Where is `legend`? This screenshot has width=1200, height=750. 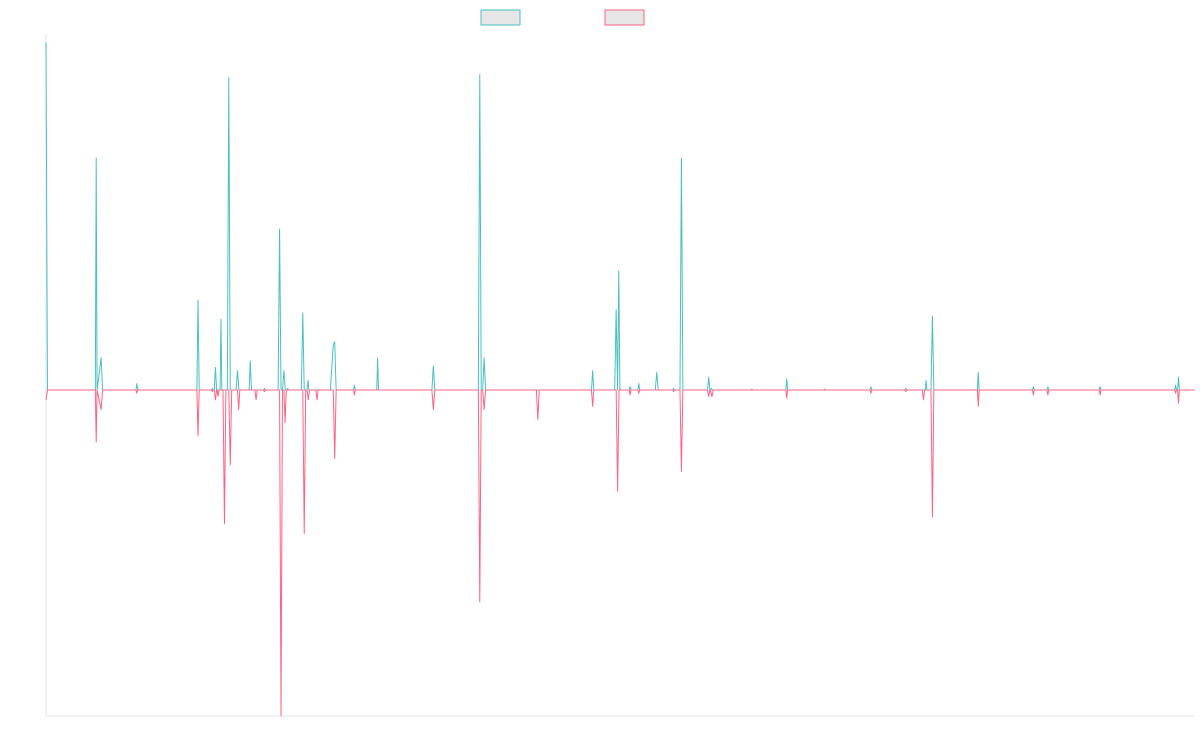
legend is located at coordinates (562, 17).